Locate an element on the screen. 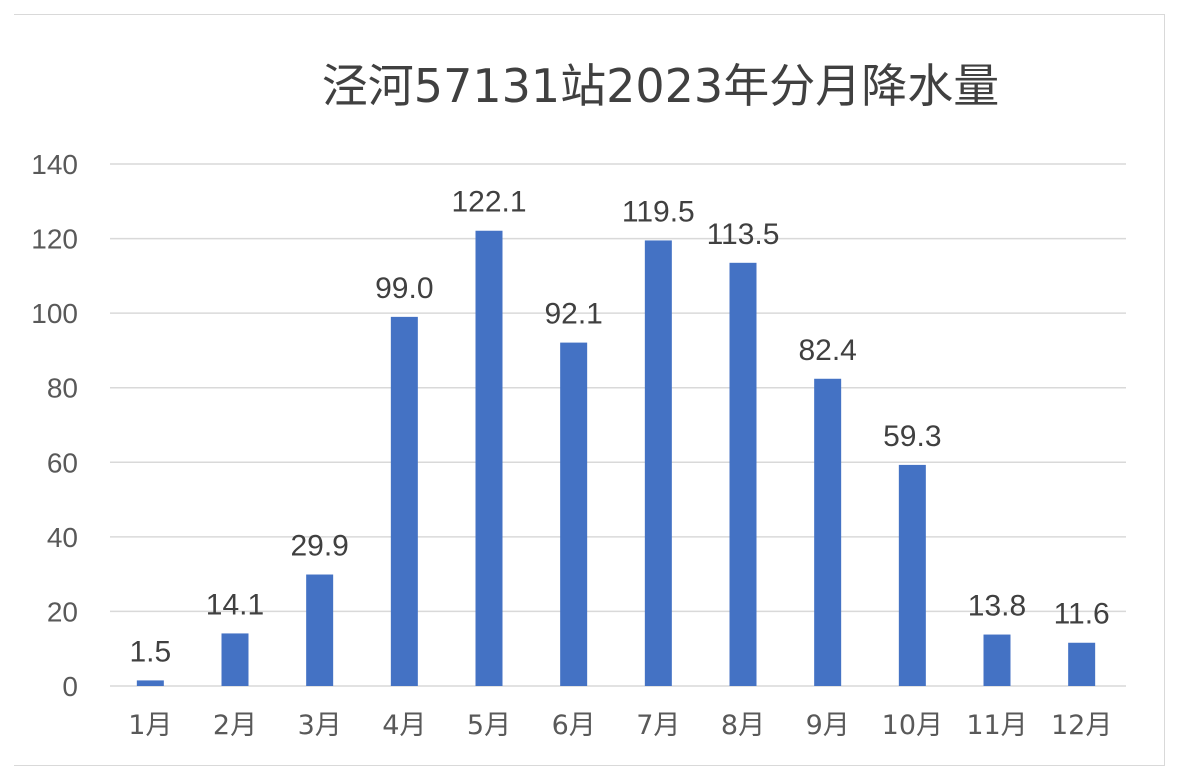  x-tick-label: 12月 is located at coordinates (1081, 725).